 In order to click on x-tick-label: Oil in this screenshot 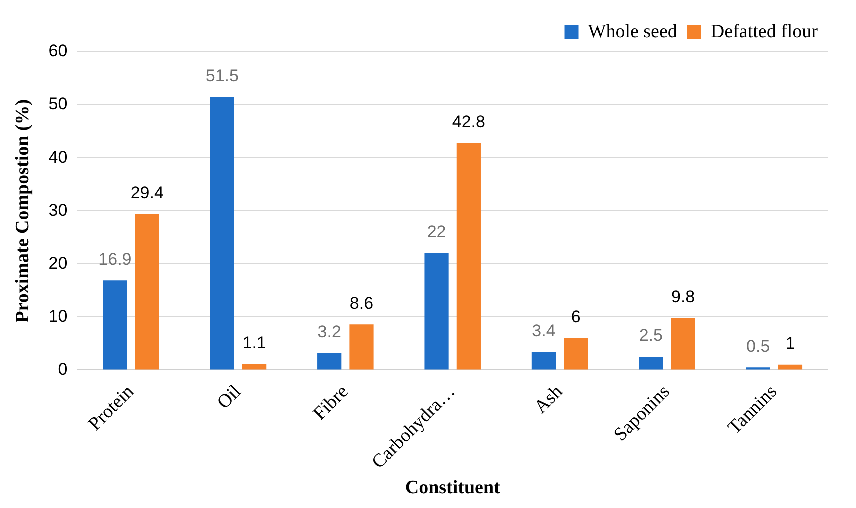, I will do `click(230, 397)`.